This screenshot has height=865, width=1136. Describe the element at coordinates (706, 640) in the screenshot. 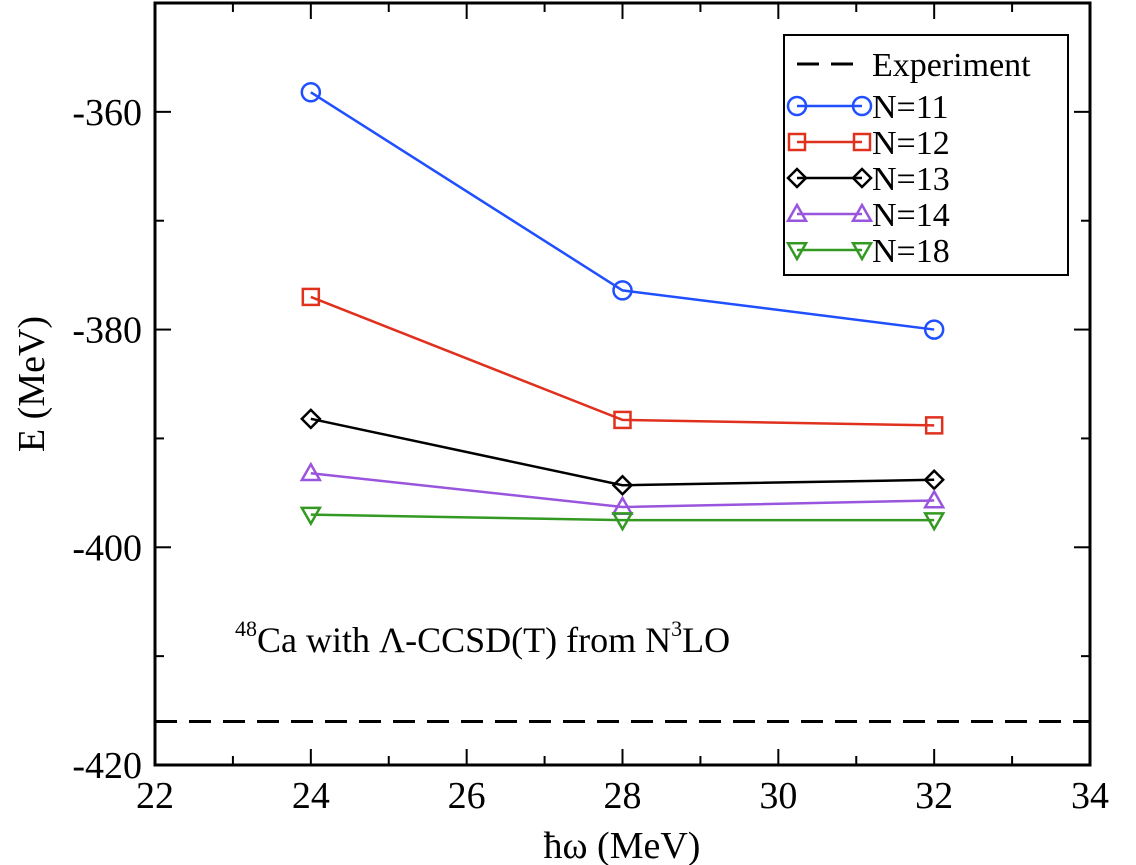

I see `annotation-suffix-text: LO` at that location.